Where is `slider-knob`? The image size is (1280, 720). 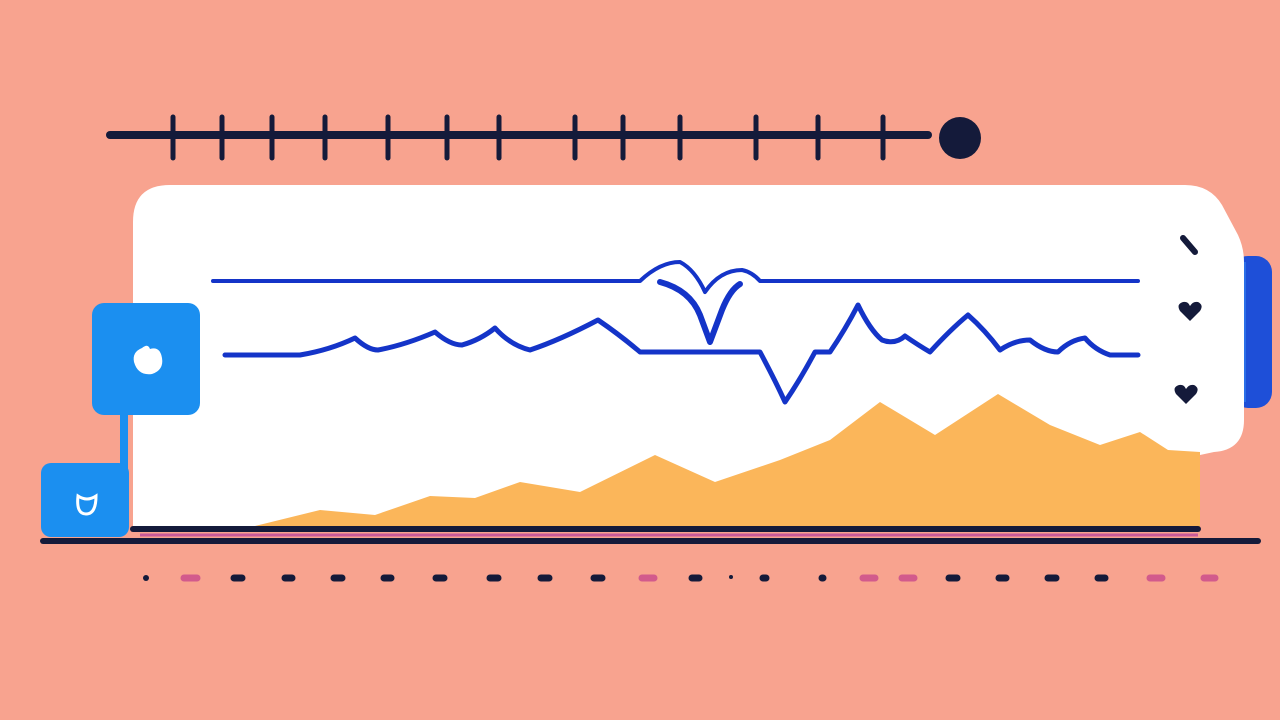
slider-knob is located at coordinates (960, 138).